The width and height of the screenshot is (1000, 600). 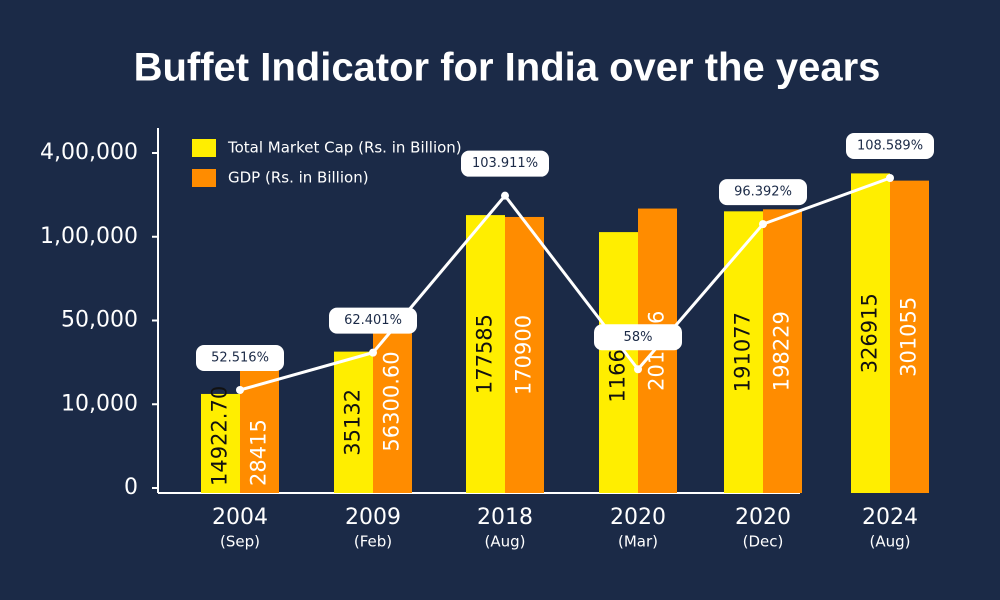 What do you see at coordinates (763, 542) in the screenshot?
I see `x-tick-sublabel: (Dec)` at bounding box center [763, 542].